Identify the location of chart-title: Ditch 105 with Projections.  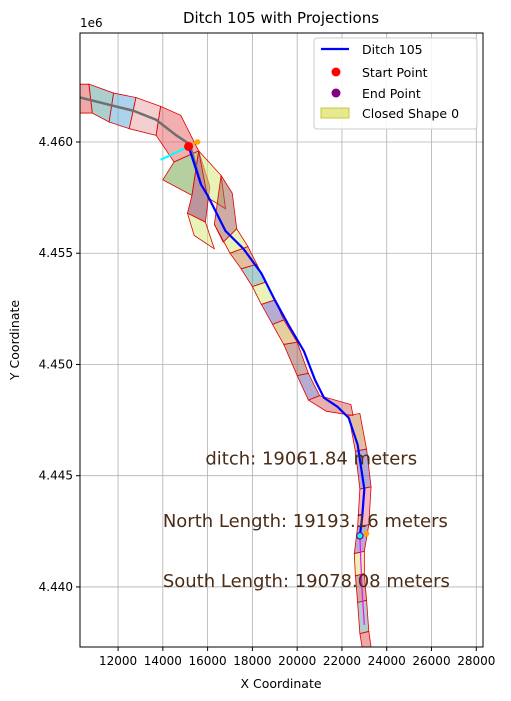
(281, 18).